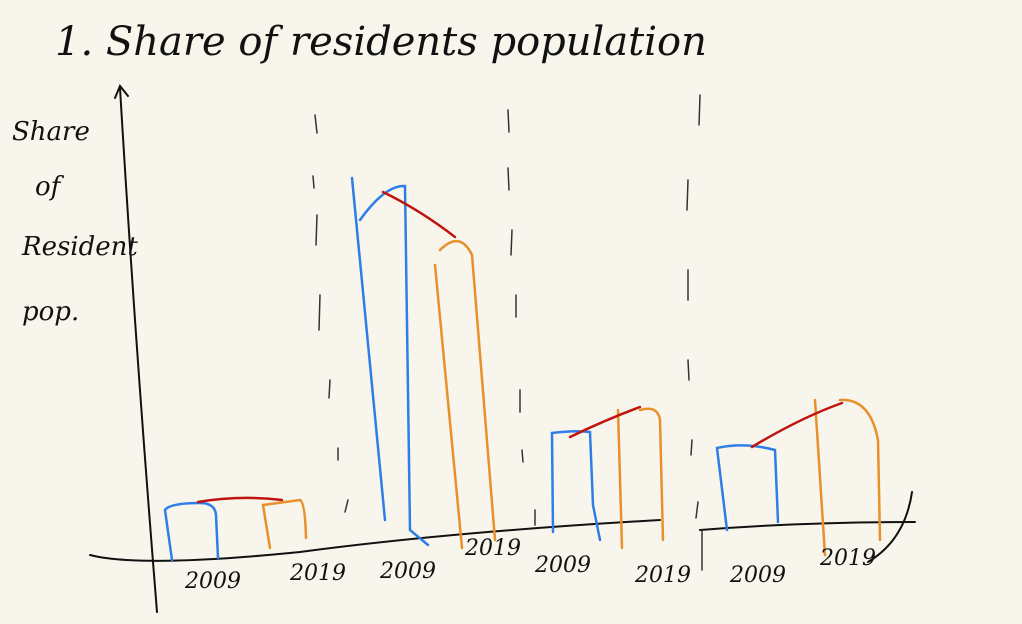 Image resolution: width=1022 pixels, height=624 pixels. Describe the element at coordinates (138, 350) in the screenshot. I see `y-axis` at that location.